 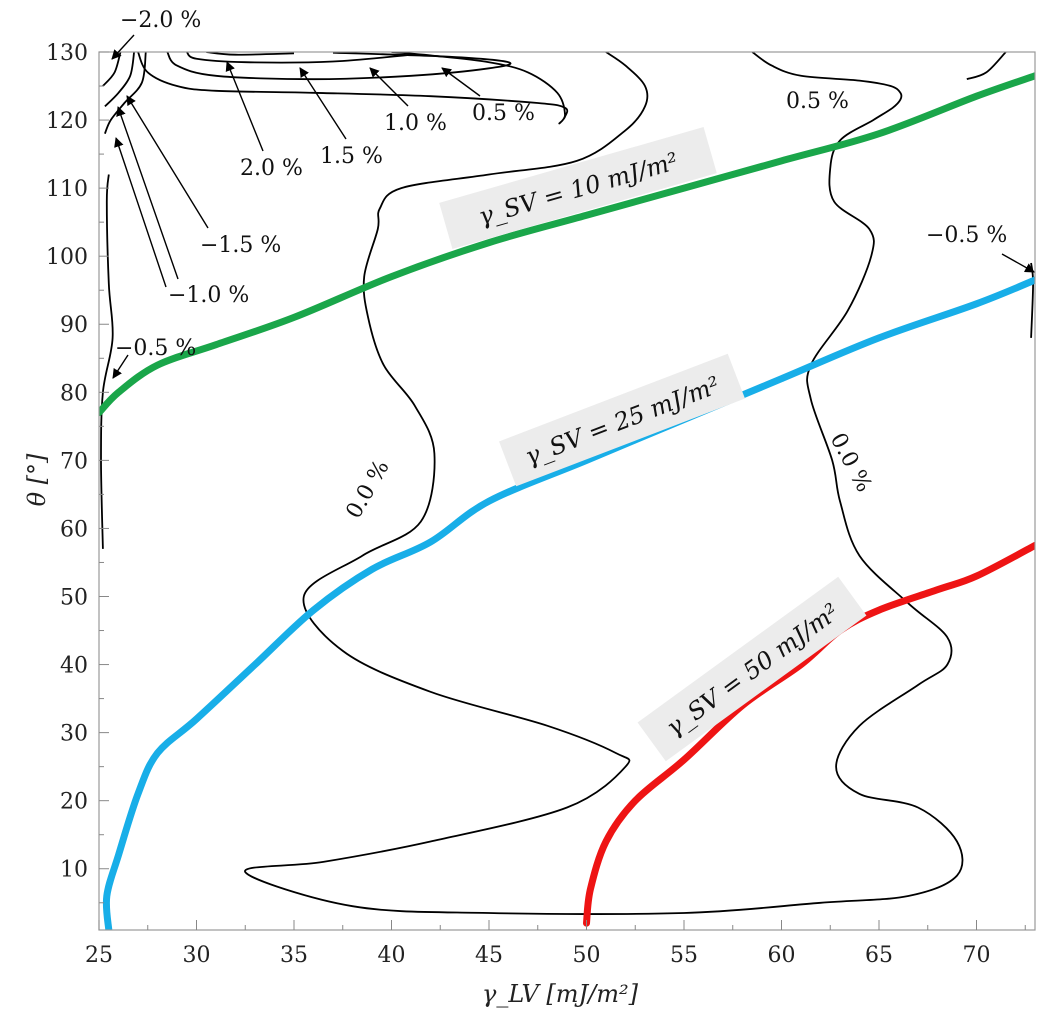 I want to click on contour-level-label-9: −0.5 %, so click(x=155, y=348).